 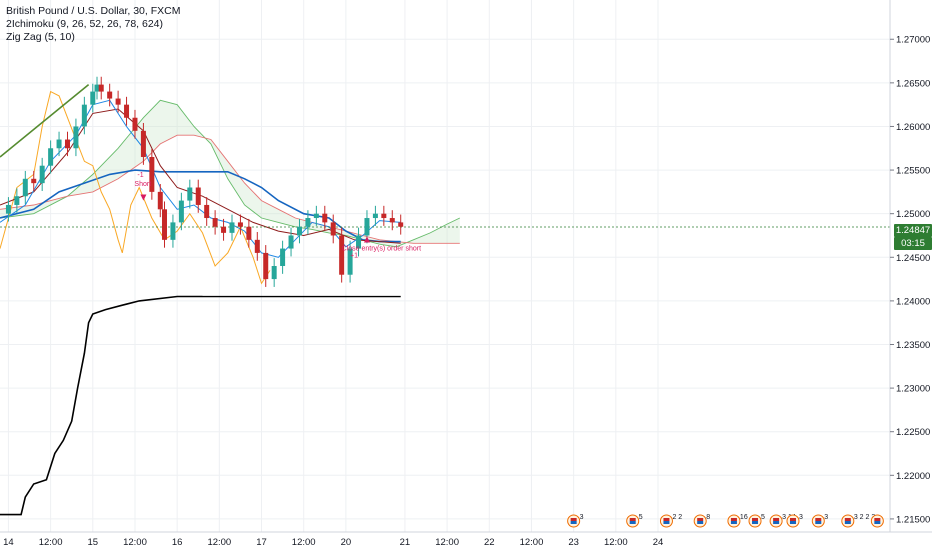 What do you see at coordinates (911, 275) in the screenshot?
I see `price-scale-bg` at bounding box center [911, 275].